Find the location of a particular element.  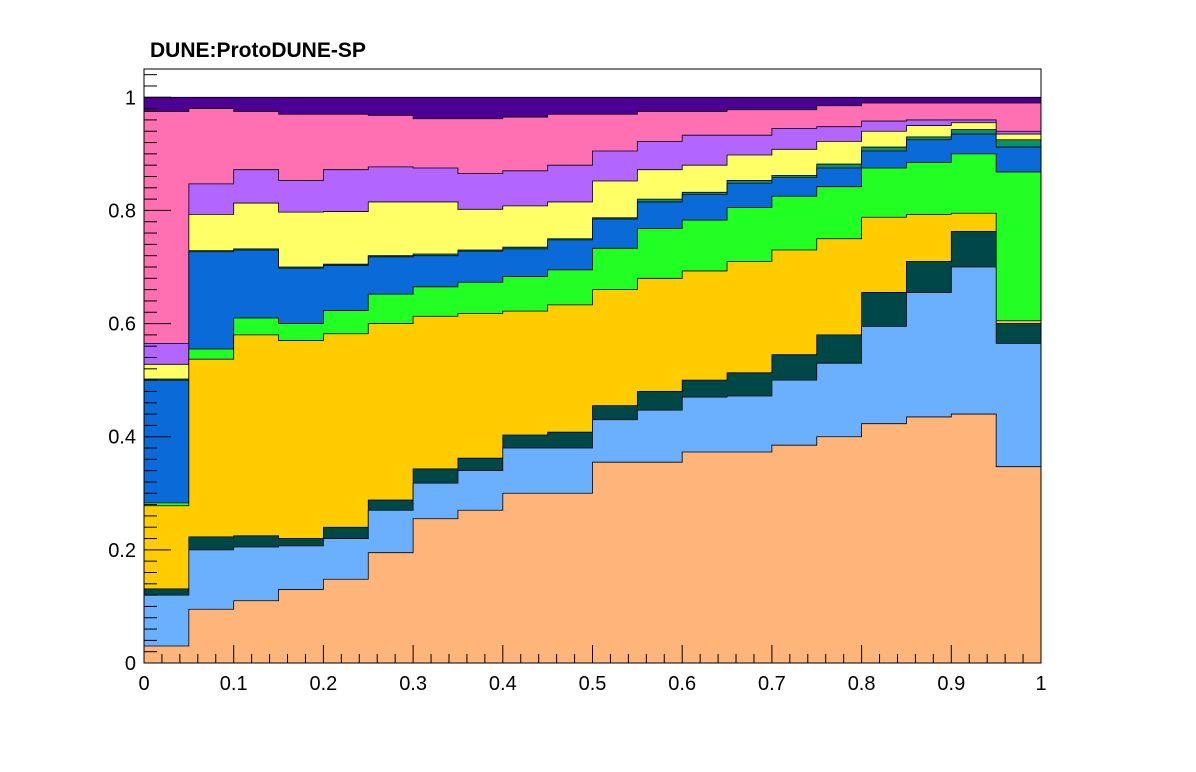

y-tick-label: 0.2 is located at coordinates (122, 551).